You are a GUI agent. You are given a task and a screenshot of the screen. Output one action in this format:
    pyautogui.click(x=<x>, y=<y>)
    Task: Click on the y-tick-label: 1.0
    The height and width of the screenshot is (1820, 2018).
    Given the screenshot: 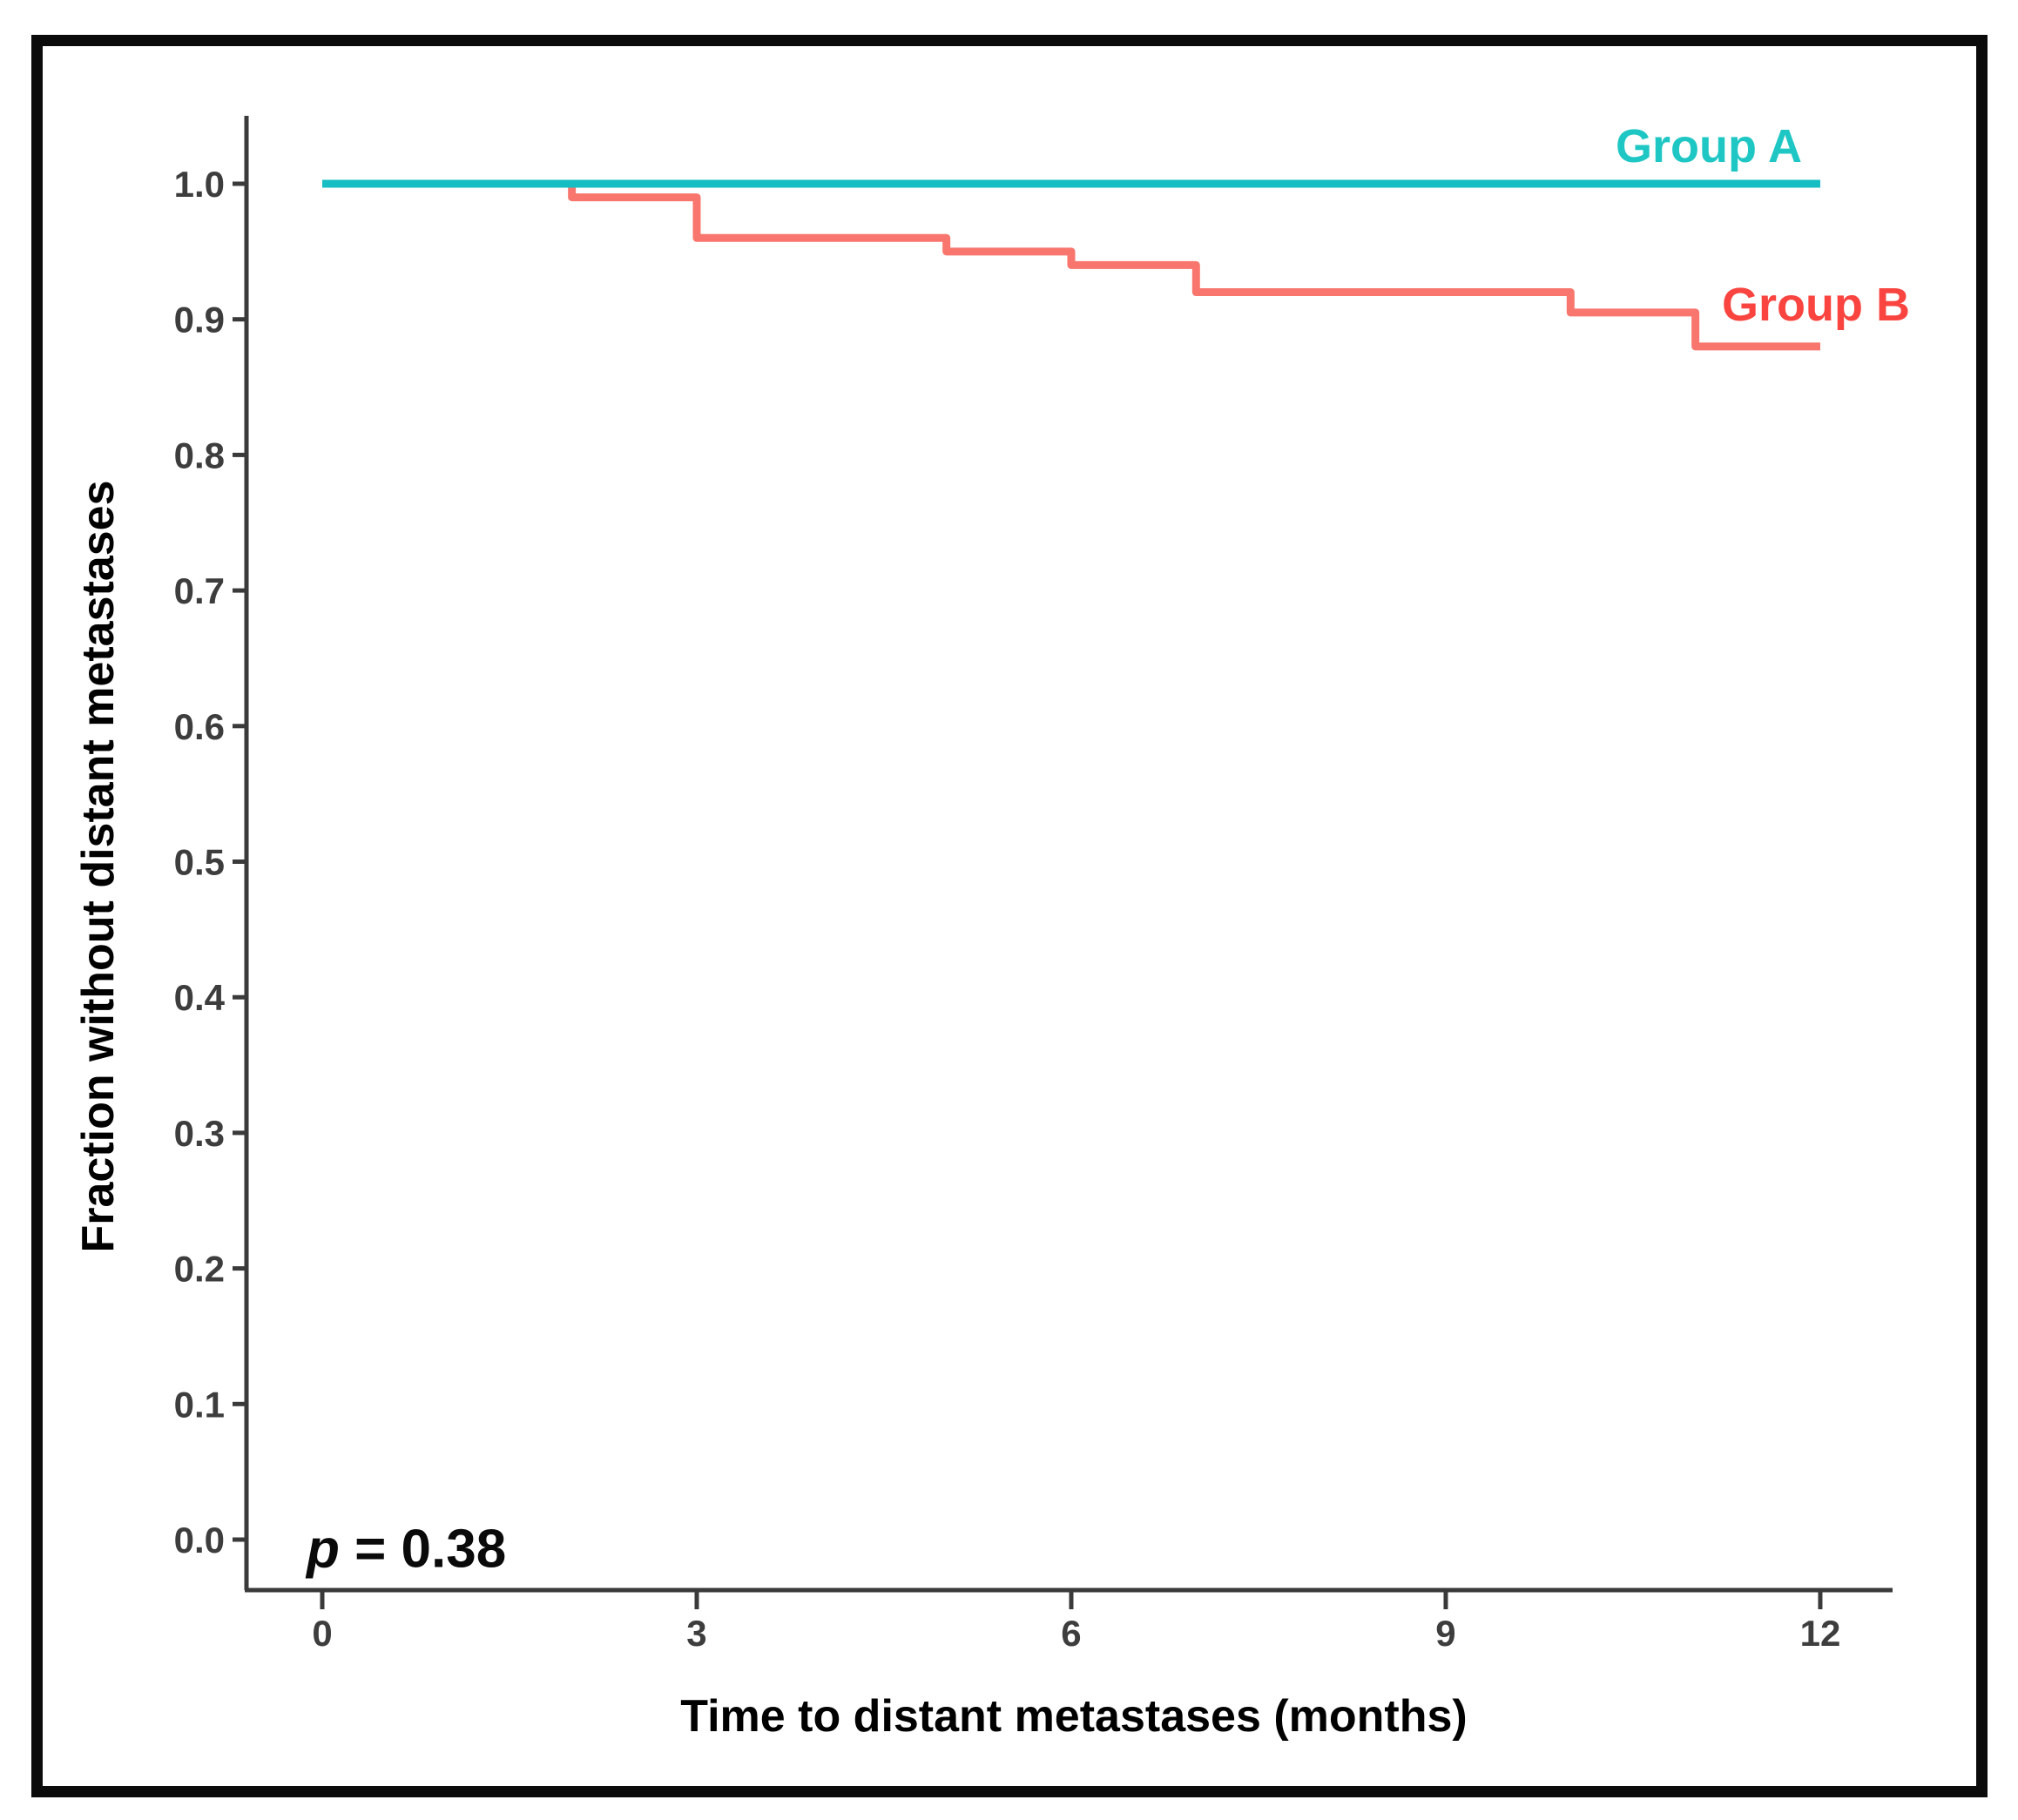 What is the action you would take?
    pyautogui.click(x=199, y=184)
    